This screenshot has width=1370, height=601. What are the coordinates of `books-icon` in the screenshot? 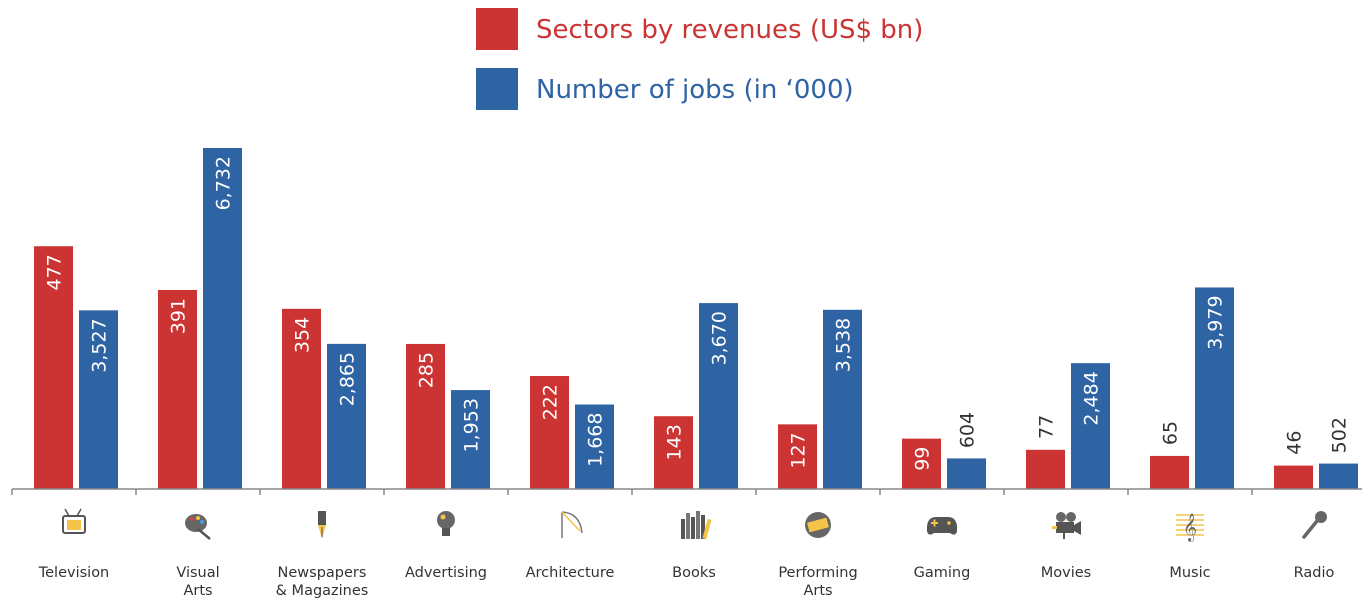 It's located at (696, 525).